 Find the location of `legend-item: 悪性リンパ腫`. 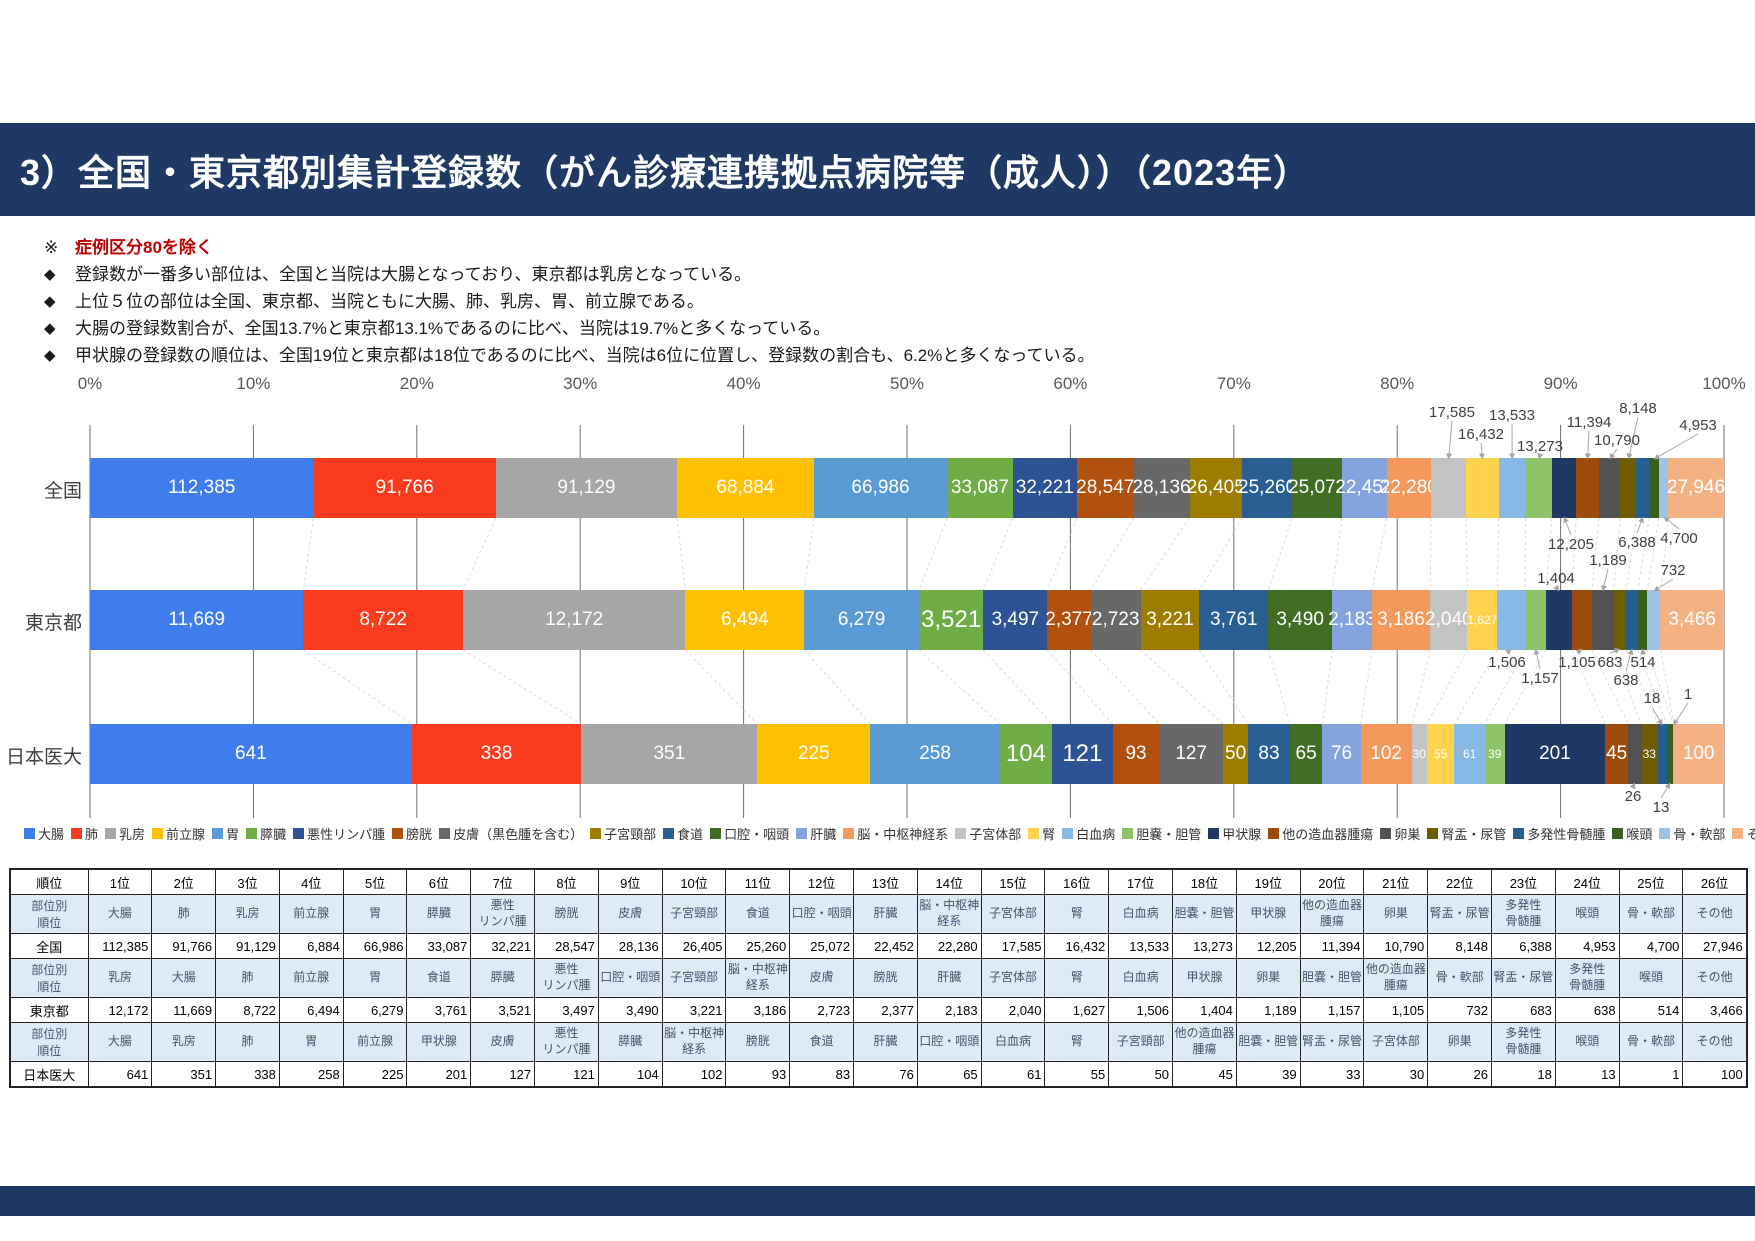

legend-item: 悪性リンパ腫 is located at coordinates (339, 833).